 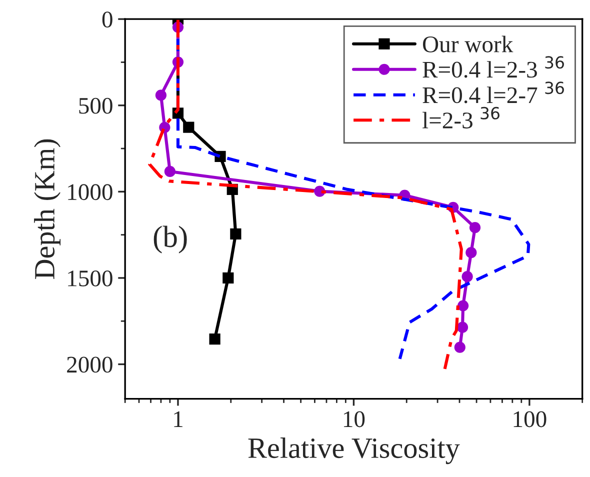 I want to click on y-tick-label: 1500, so click(x=90, y=278).